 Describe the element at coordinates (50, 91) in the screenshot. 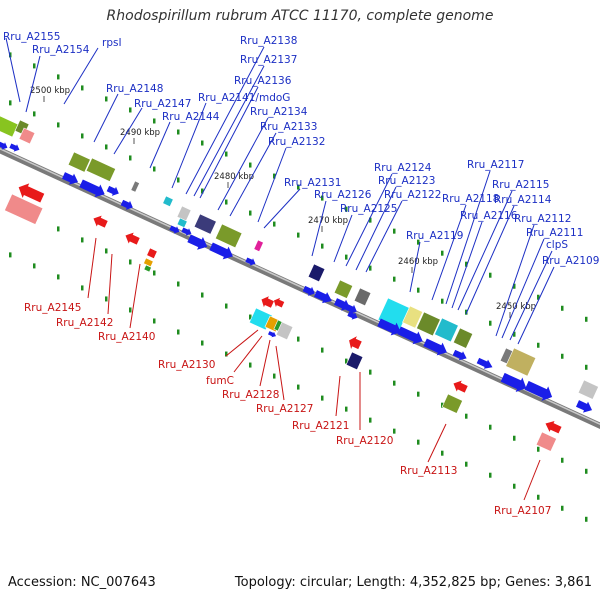

I see `kbp-tick-label: 2500 kbp` at that location.